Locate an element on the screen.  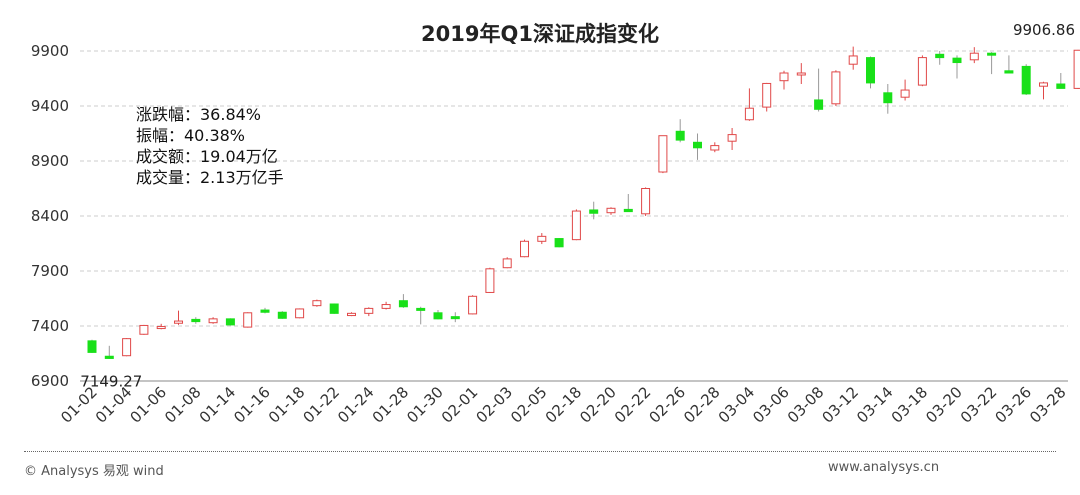
x-tick-label: 01-08 is located at coordinates (183, 405).